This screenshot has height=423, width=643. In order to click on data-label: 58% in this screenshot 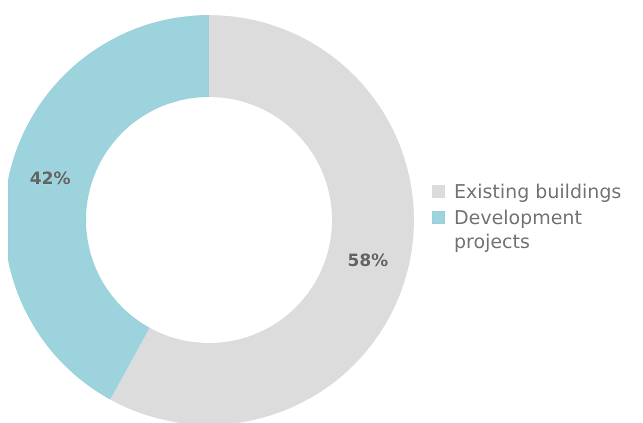, I will do `click(367, 260)`.